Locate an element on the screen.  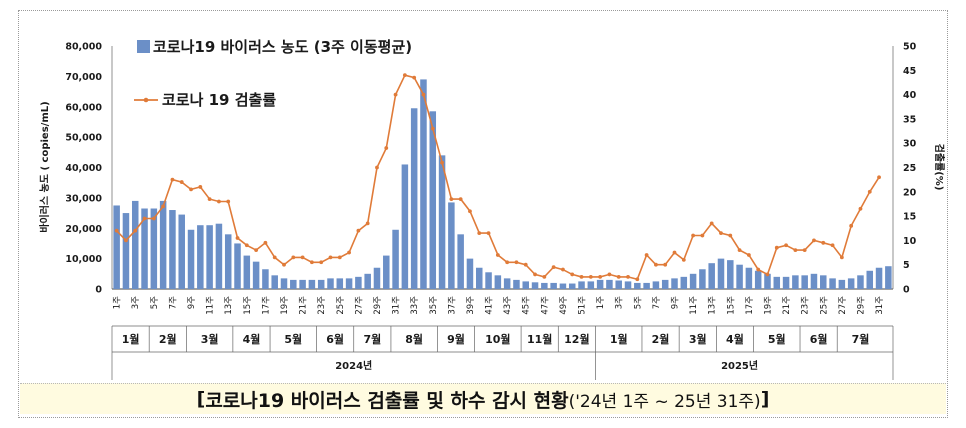
month-label: 3월 is located at coordinates (698, 339).